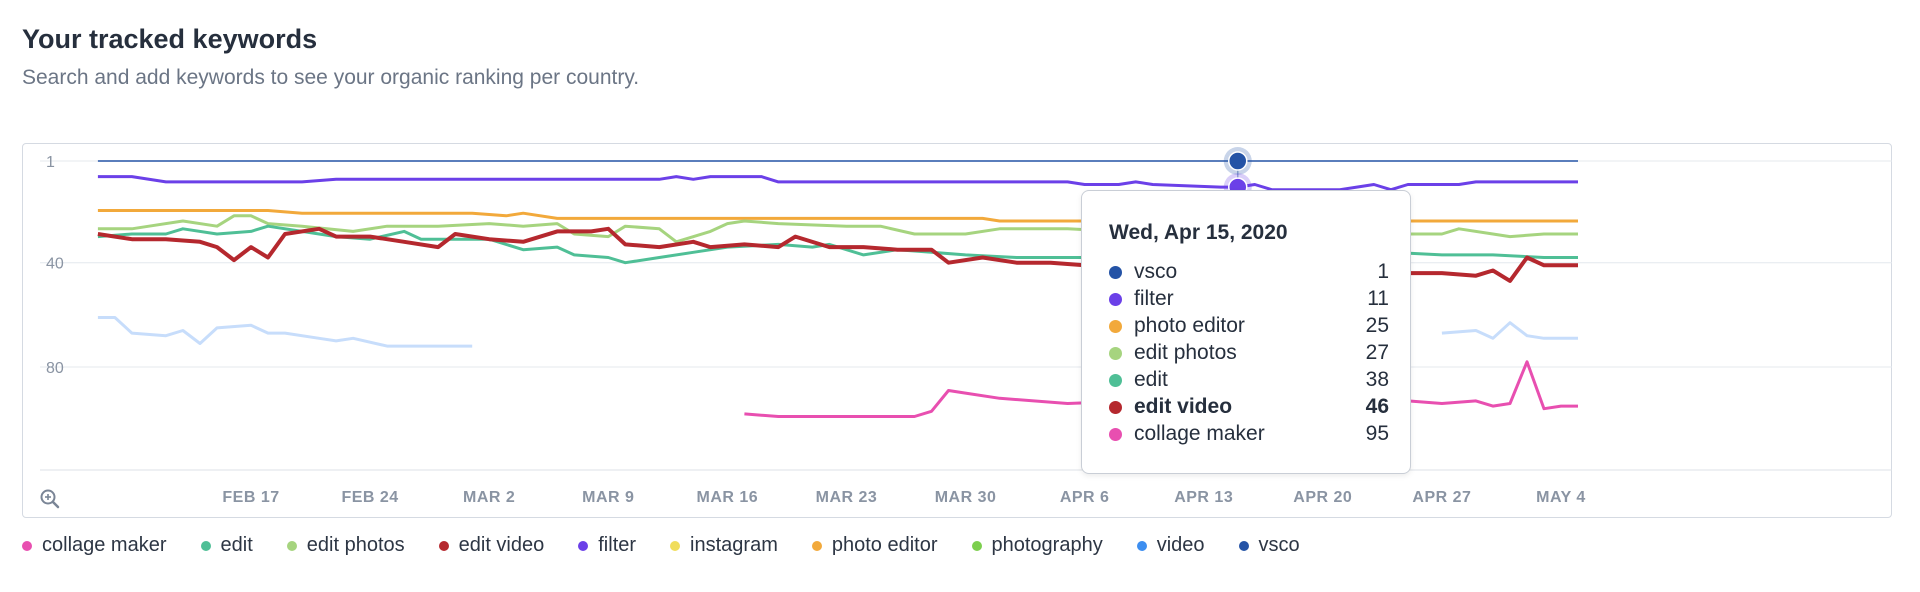 The image size is (1920, 592). I want to click on legend-item-filter: filter, so click(607, 545).